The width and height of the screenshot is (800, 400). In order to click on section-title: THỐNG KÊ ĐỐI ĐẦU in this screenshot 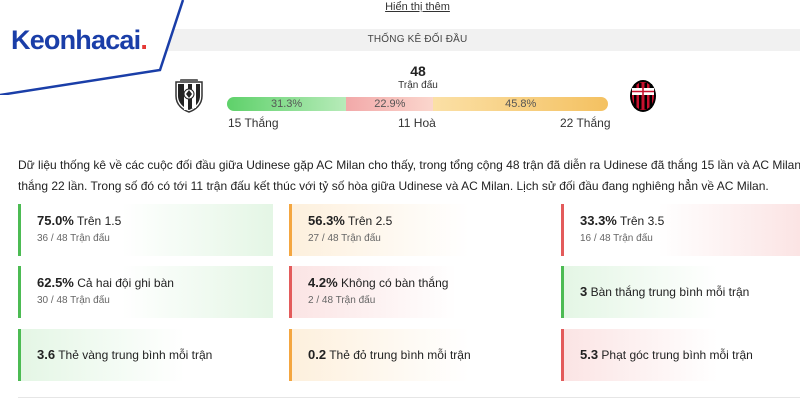, I will do `click(417, 39)`.